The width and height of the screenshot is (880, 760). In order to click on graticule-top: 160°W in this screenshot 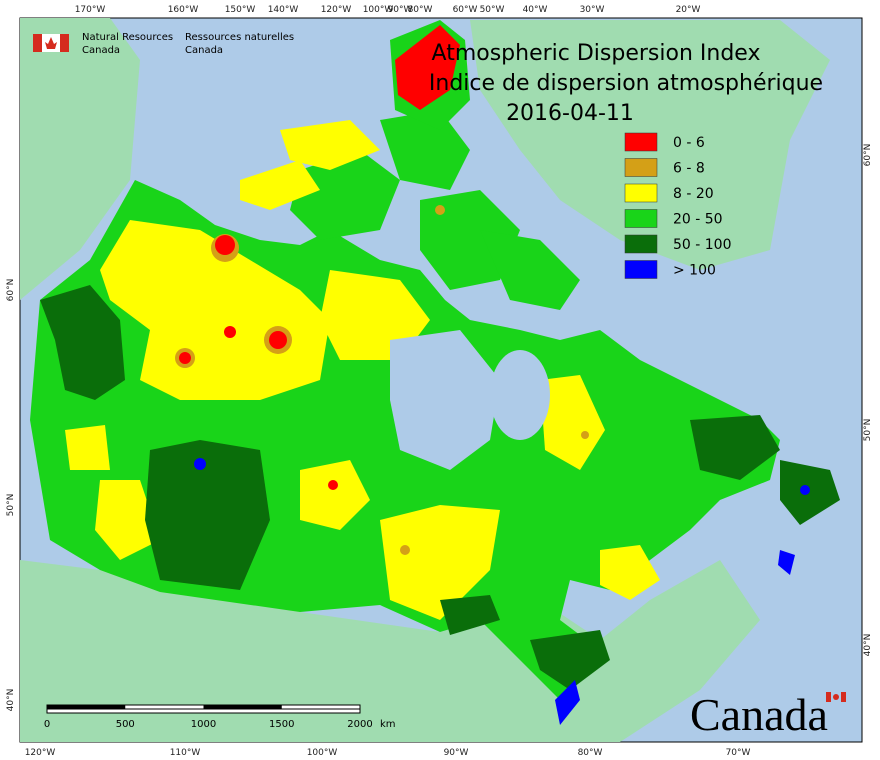, I will do `click(183, 10)`.